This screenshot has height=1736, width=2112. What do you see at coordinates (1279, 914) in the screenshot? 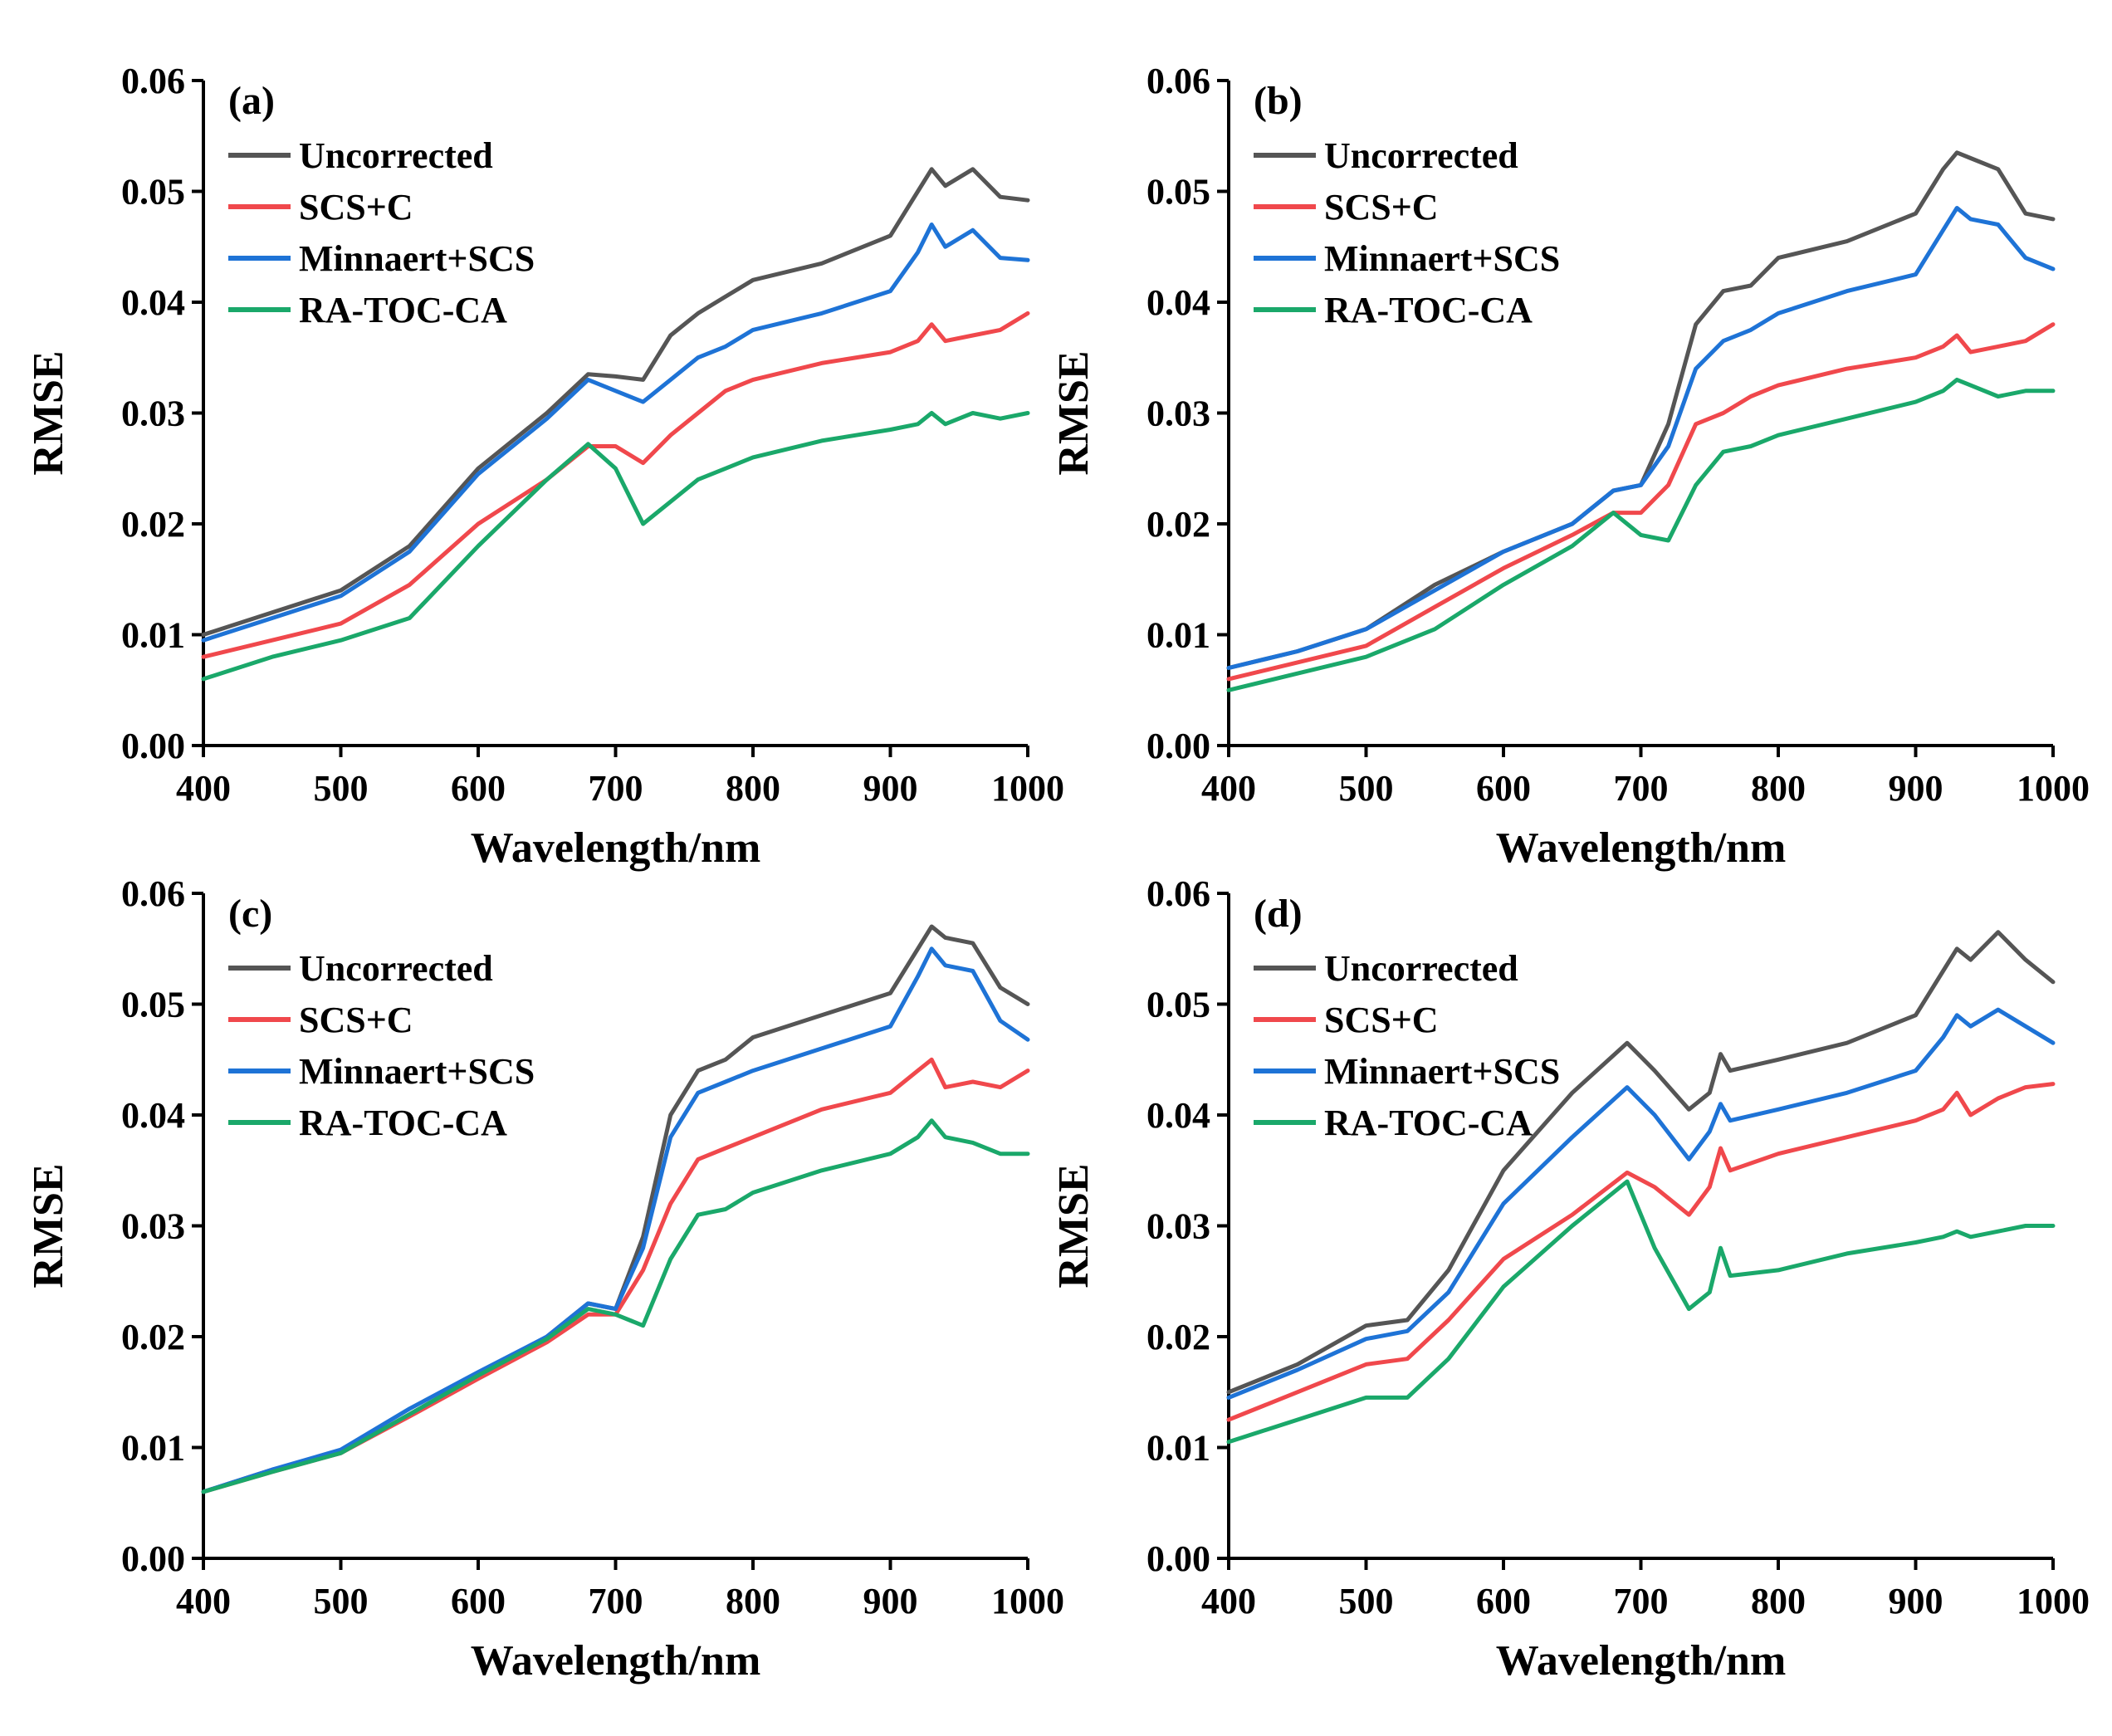
I see `panel-label: (d)` at bounding box center [1279, 914].